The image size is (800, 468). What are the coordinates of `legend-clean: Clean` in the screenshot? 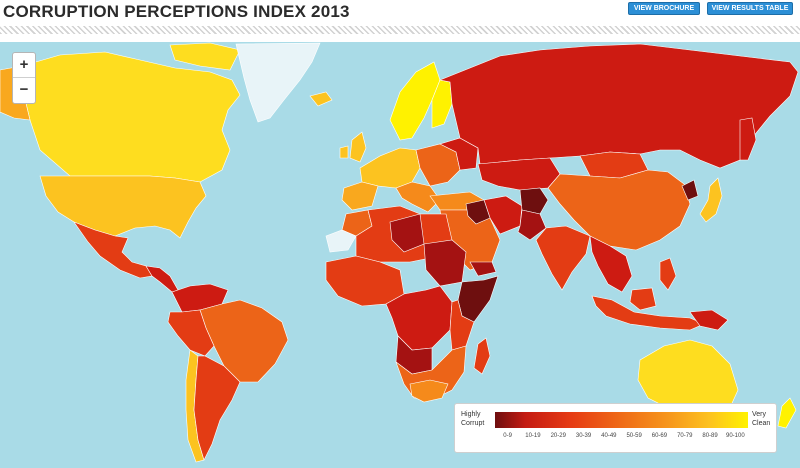 It's located at (761, 423).